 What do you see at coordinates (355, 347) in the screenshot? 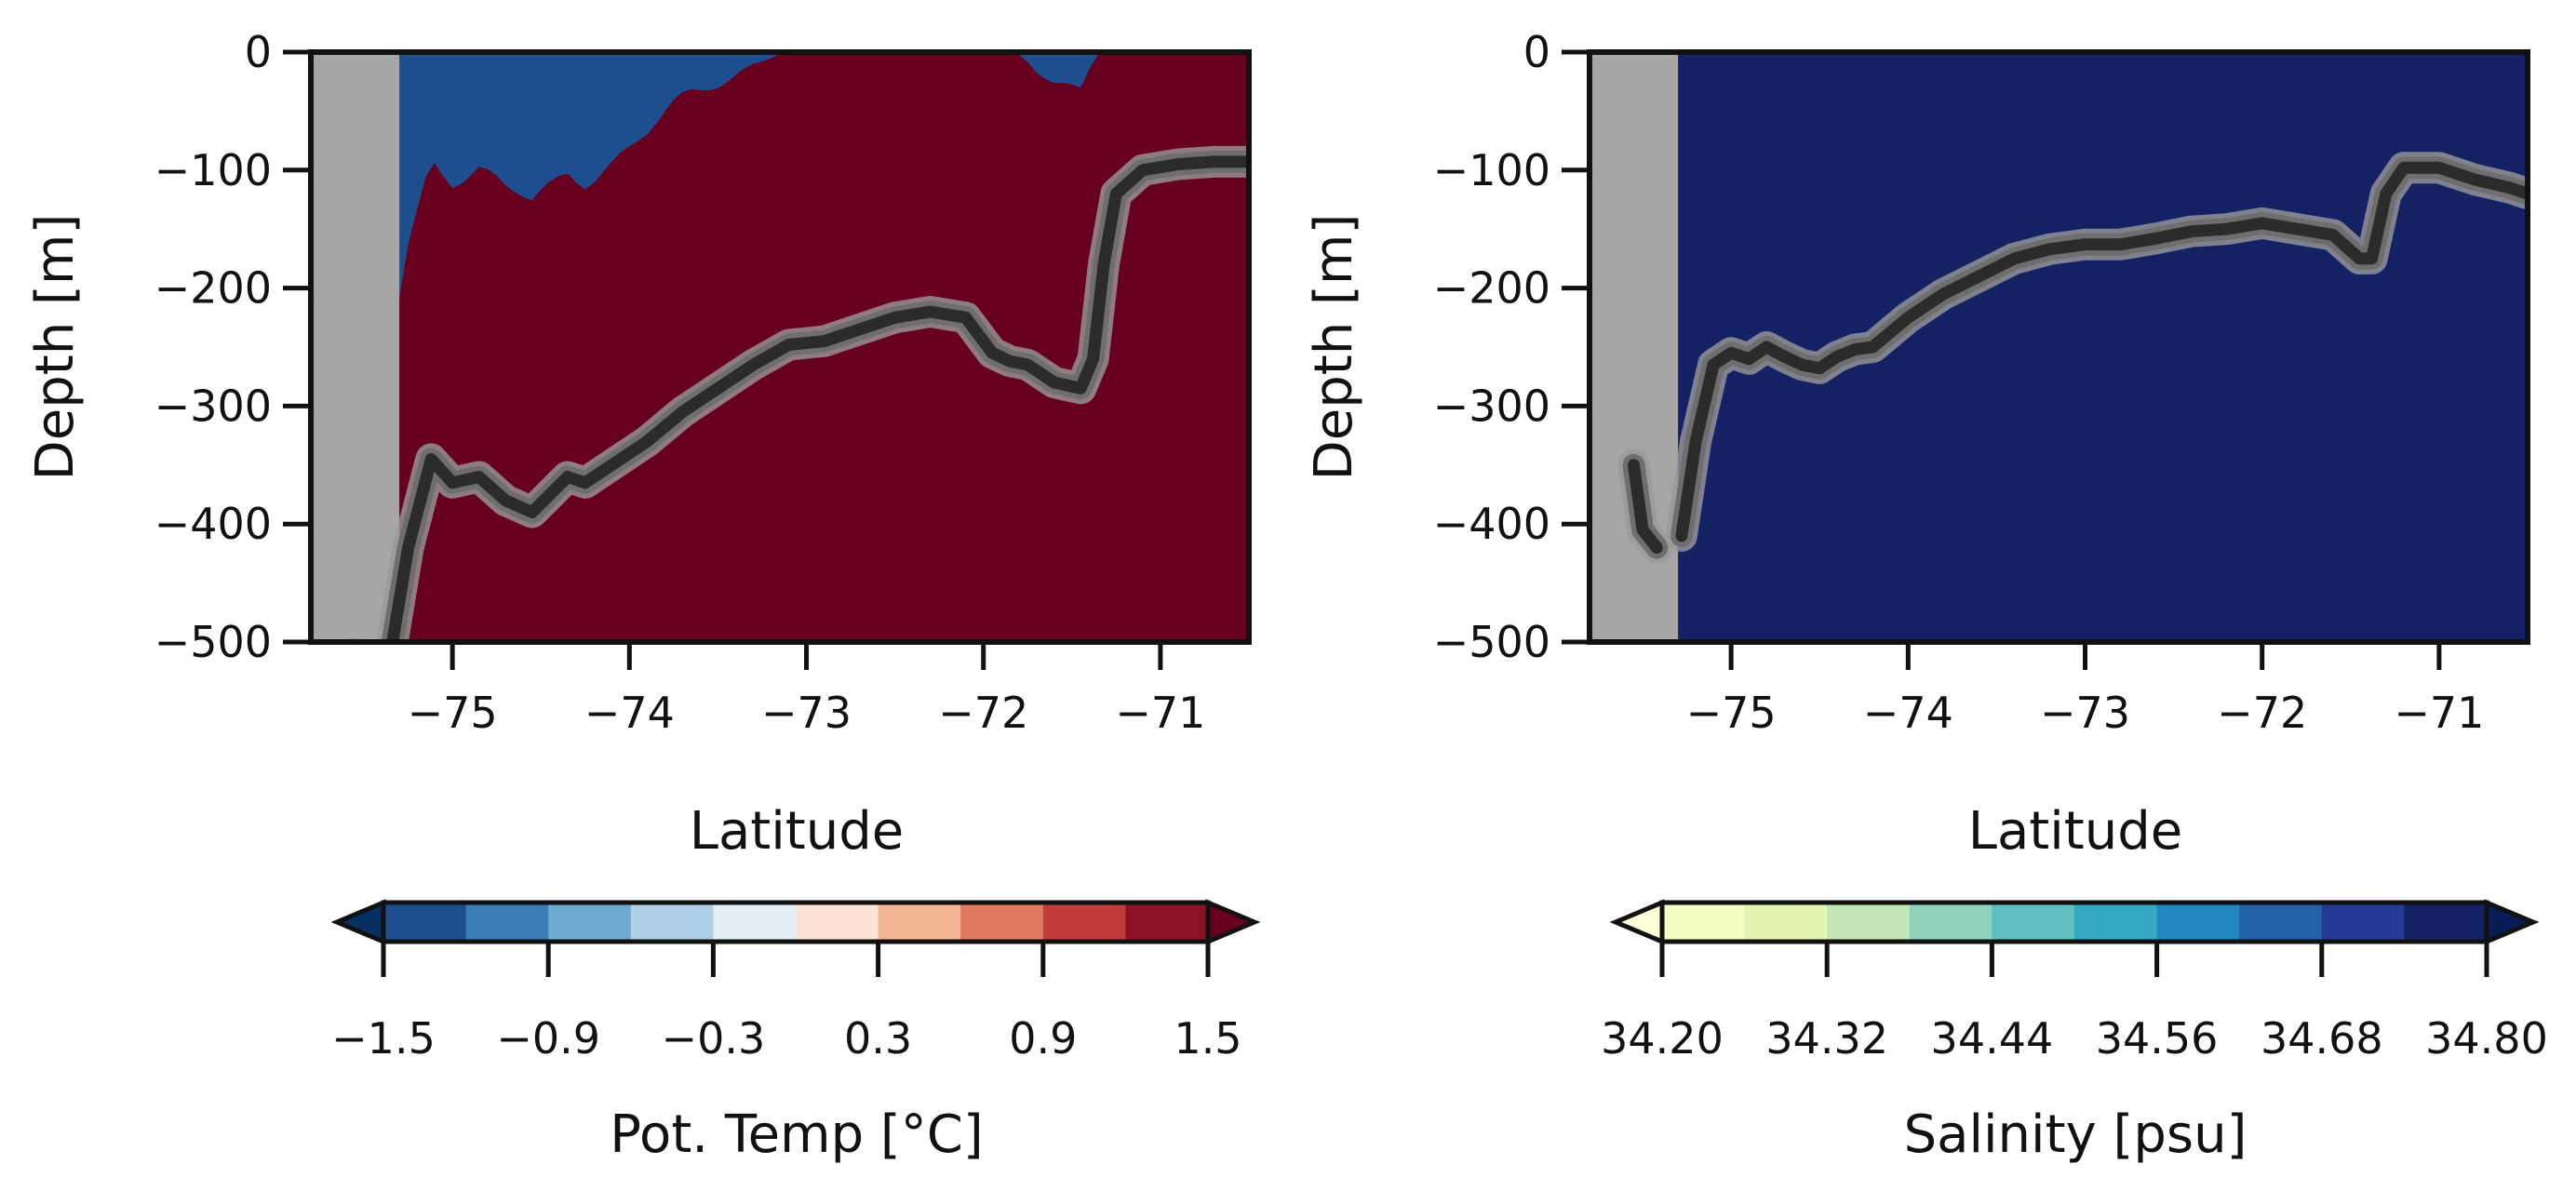
I see `land-mask` at bounding box center [355, 347].